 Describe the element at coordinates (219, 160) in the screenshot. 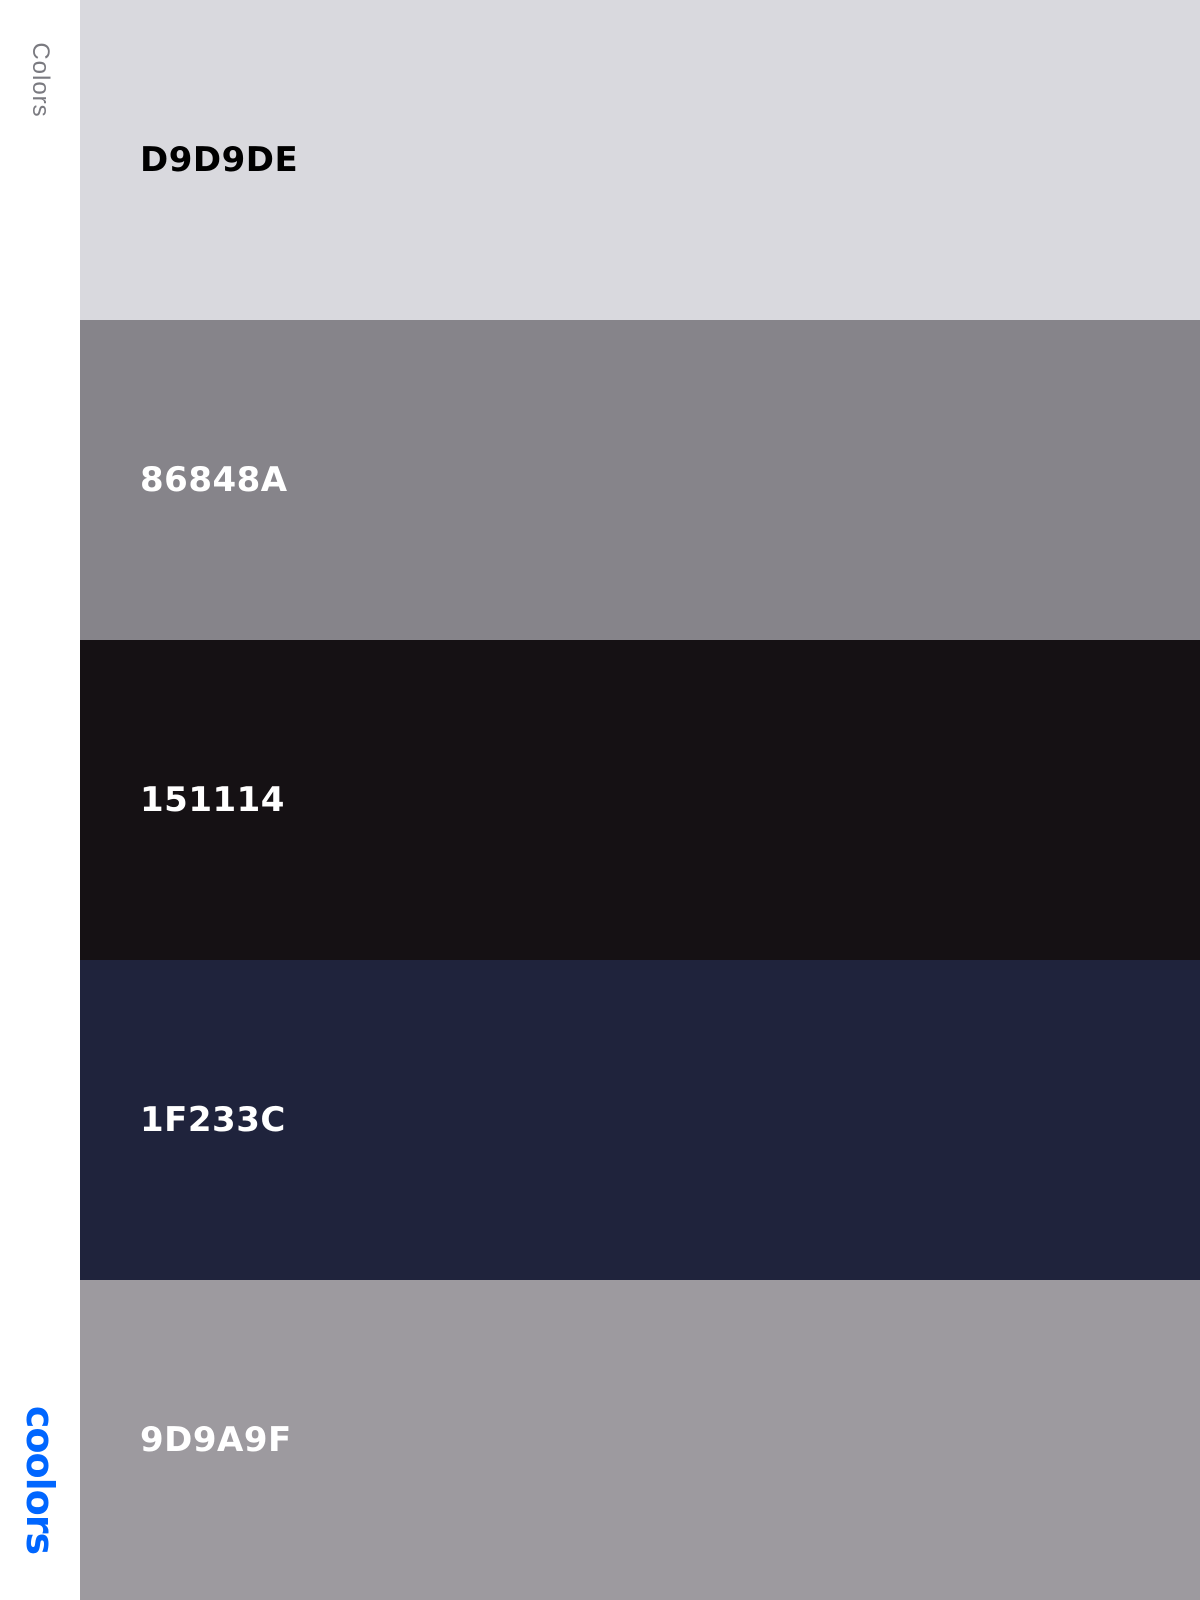

I see `swatch-hex-code: D9D9DE` at that location.